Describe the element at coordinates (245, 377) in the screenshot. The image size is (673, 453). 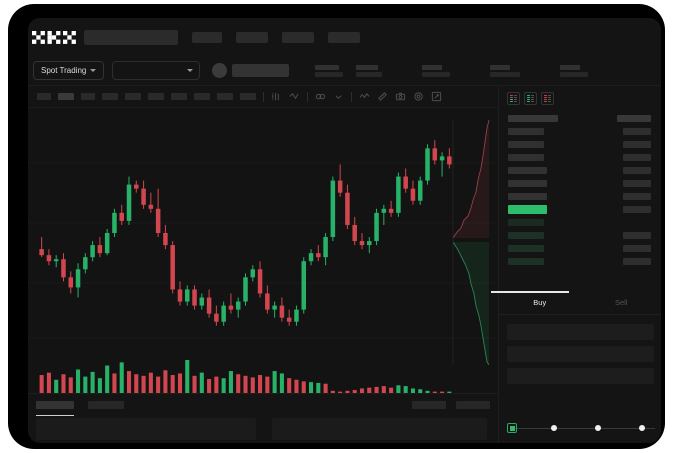
I see `volume-chart` at that location.